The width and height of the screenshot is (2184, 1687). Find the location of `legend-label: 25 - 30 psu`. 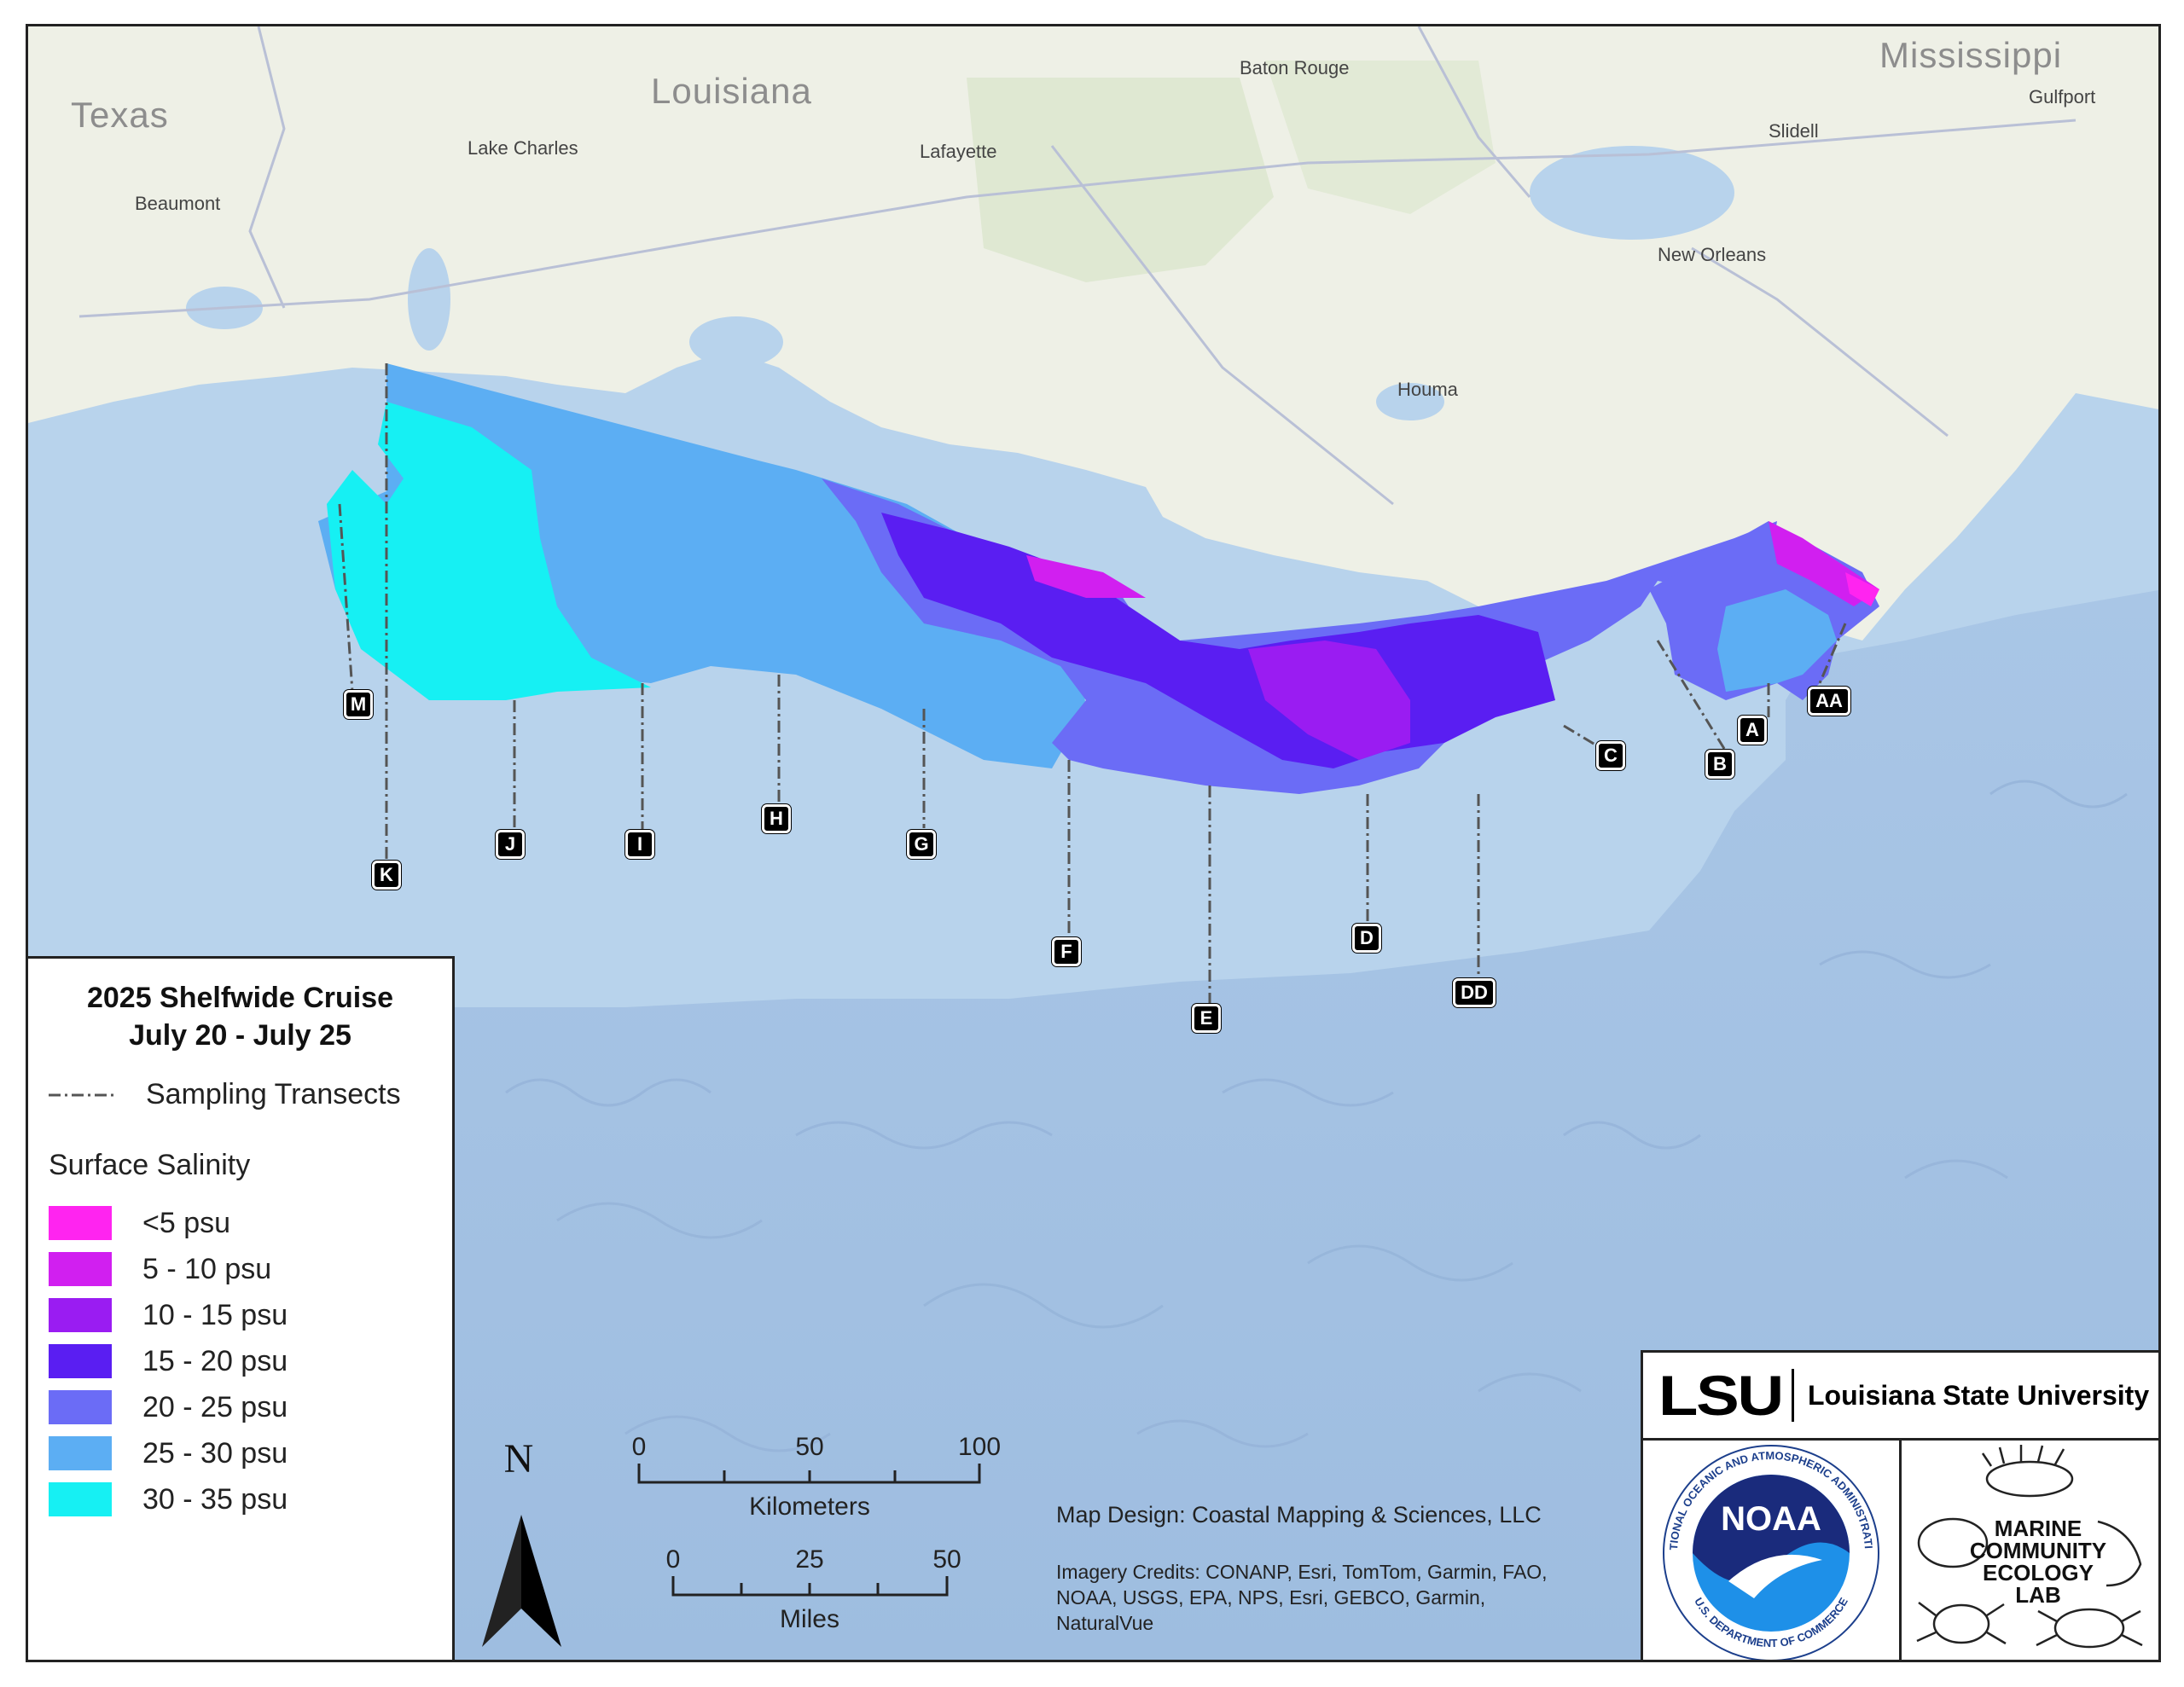

legend-label: 25 - 30 psu is located at coordinates (215, 1453).